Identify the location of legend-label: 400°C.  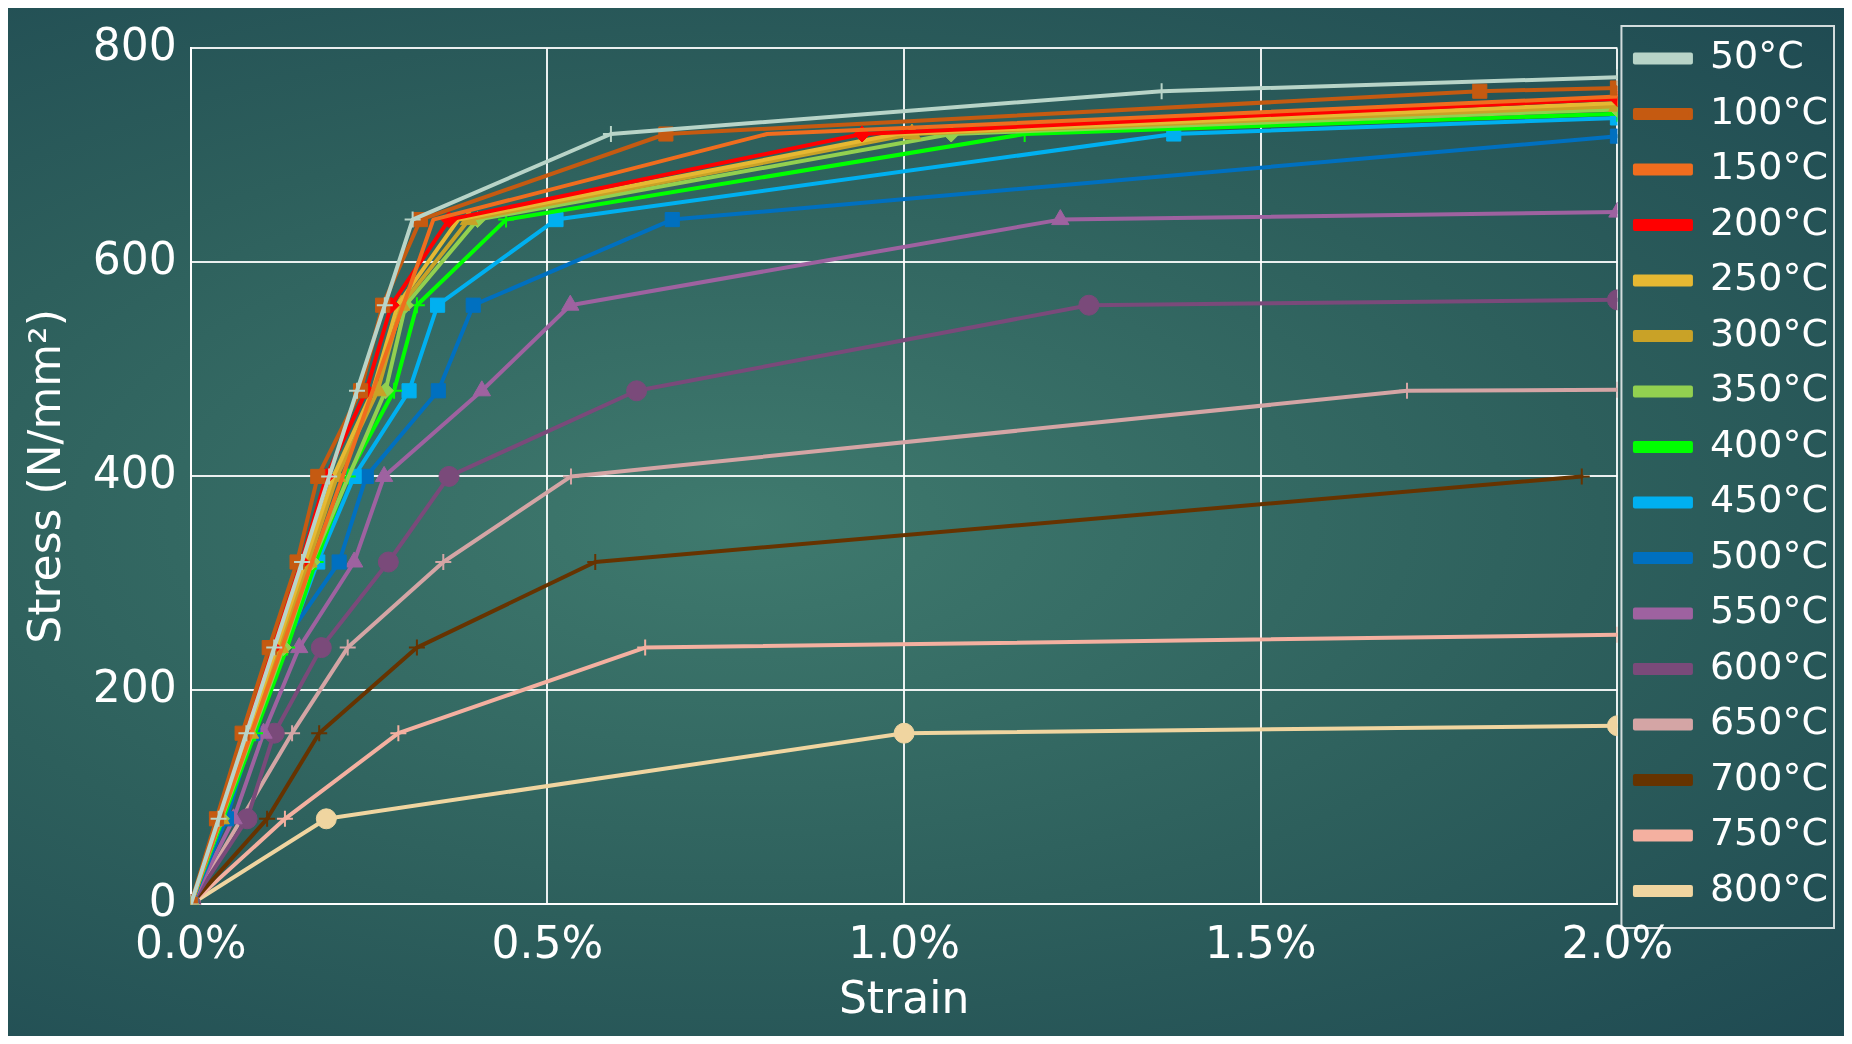
(1769, 443).